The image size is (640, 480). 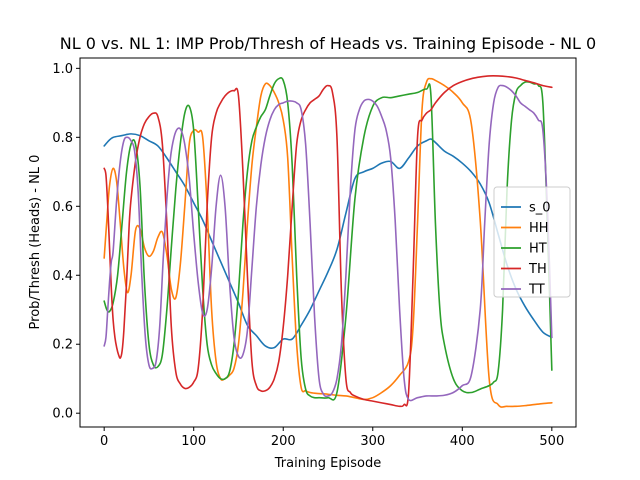 What do you see at coordinates (462, 441) in the screenshot?
I see `x-tick-label: 400` at bounding box center [462, 441].